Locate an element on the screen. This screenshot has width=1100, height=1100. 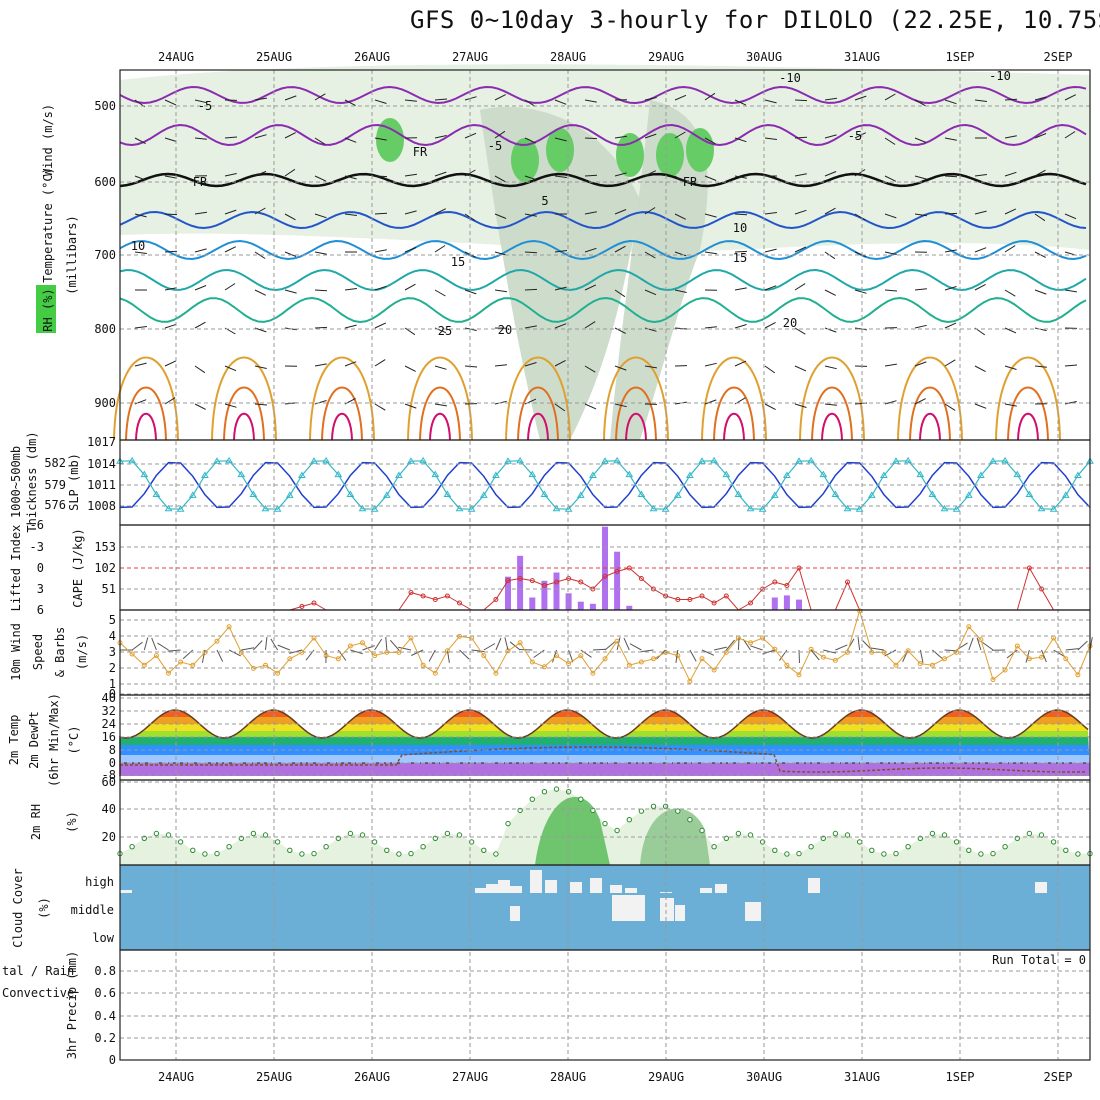
date-label-bottom-2: 26AUG is located at coordinates (372, 1077).